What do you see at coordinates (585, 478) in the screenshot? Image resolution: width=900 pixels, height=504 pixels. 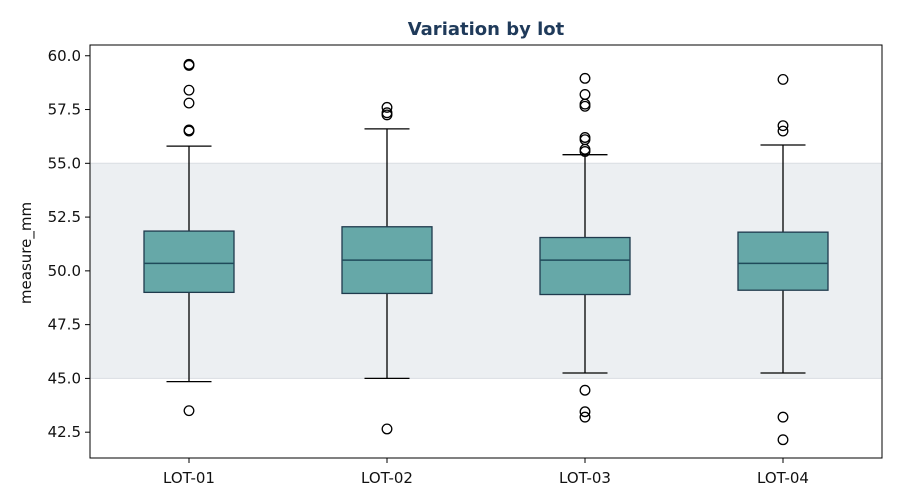 I see `x-tick-label: LOT-03` at bounding box center [585, 478].